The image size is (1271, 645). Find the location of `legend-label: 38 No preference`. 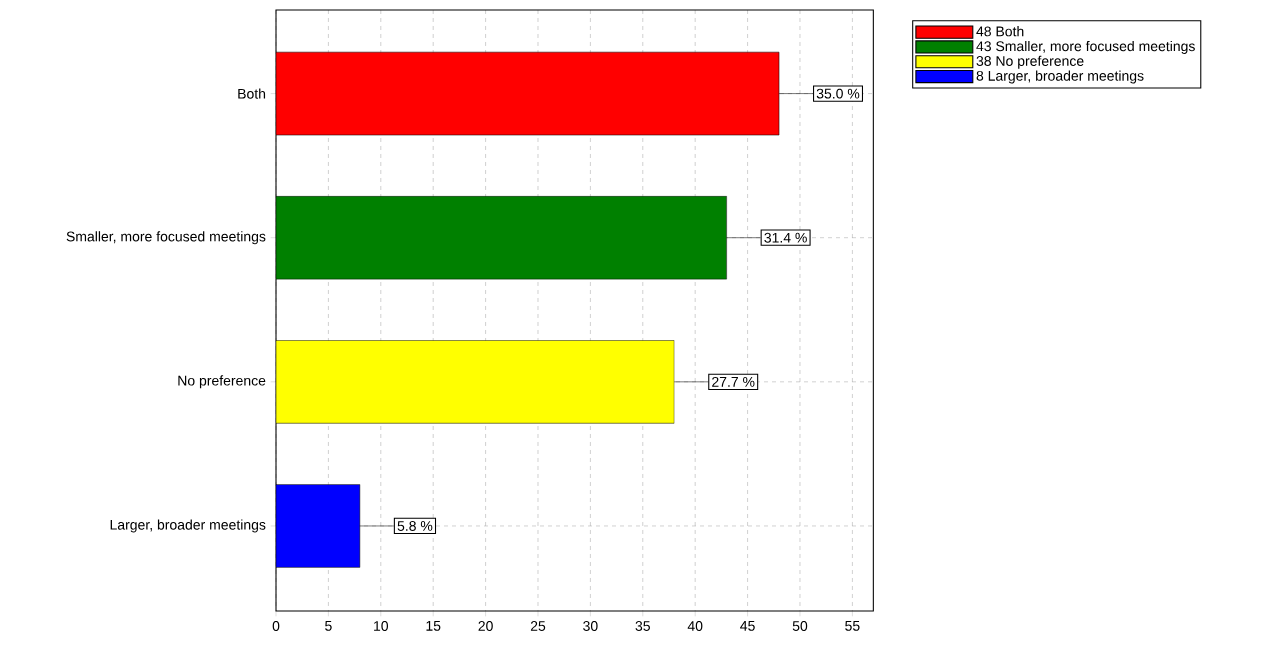

legend-label: 38 No preference is located at coordinates (1030, 62).